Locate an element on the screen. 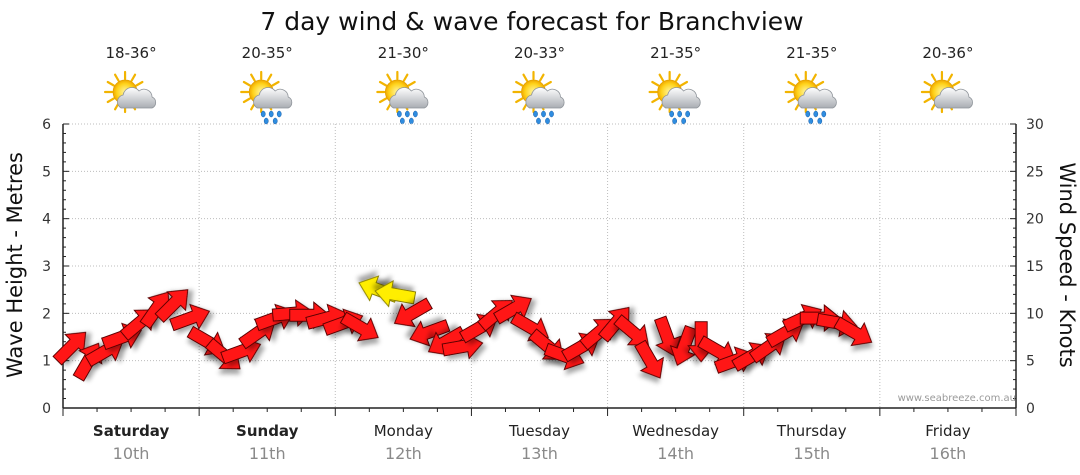  day-name-label: Tuesday is located at coordinates (539, 431).